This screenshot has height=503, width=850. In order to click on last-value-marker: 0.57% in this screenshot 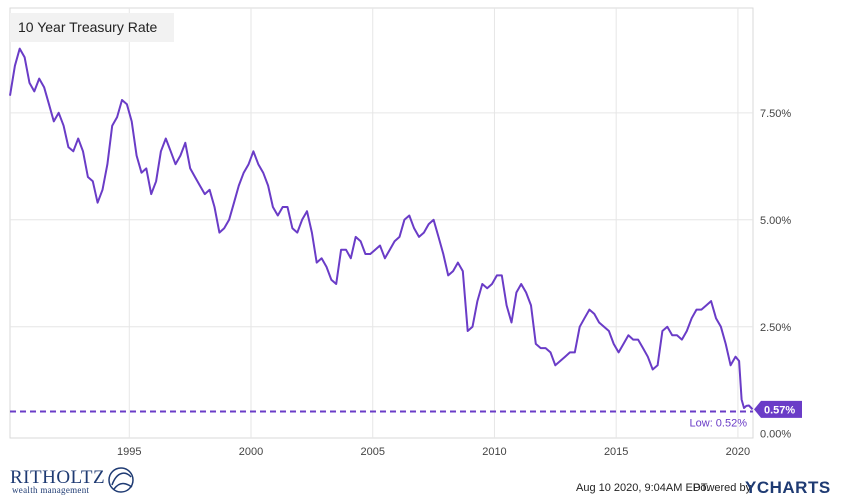, I will do `click(778, 409)`.